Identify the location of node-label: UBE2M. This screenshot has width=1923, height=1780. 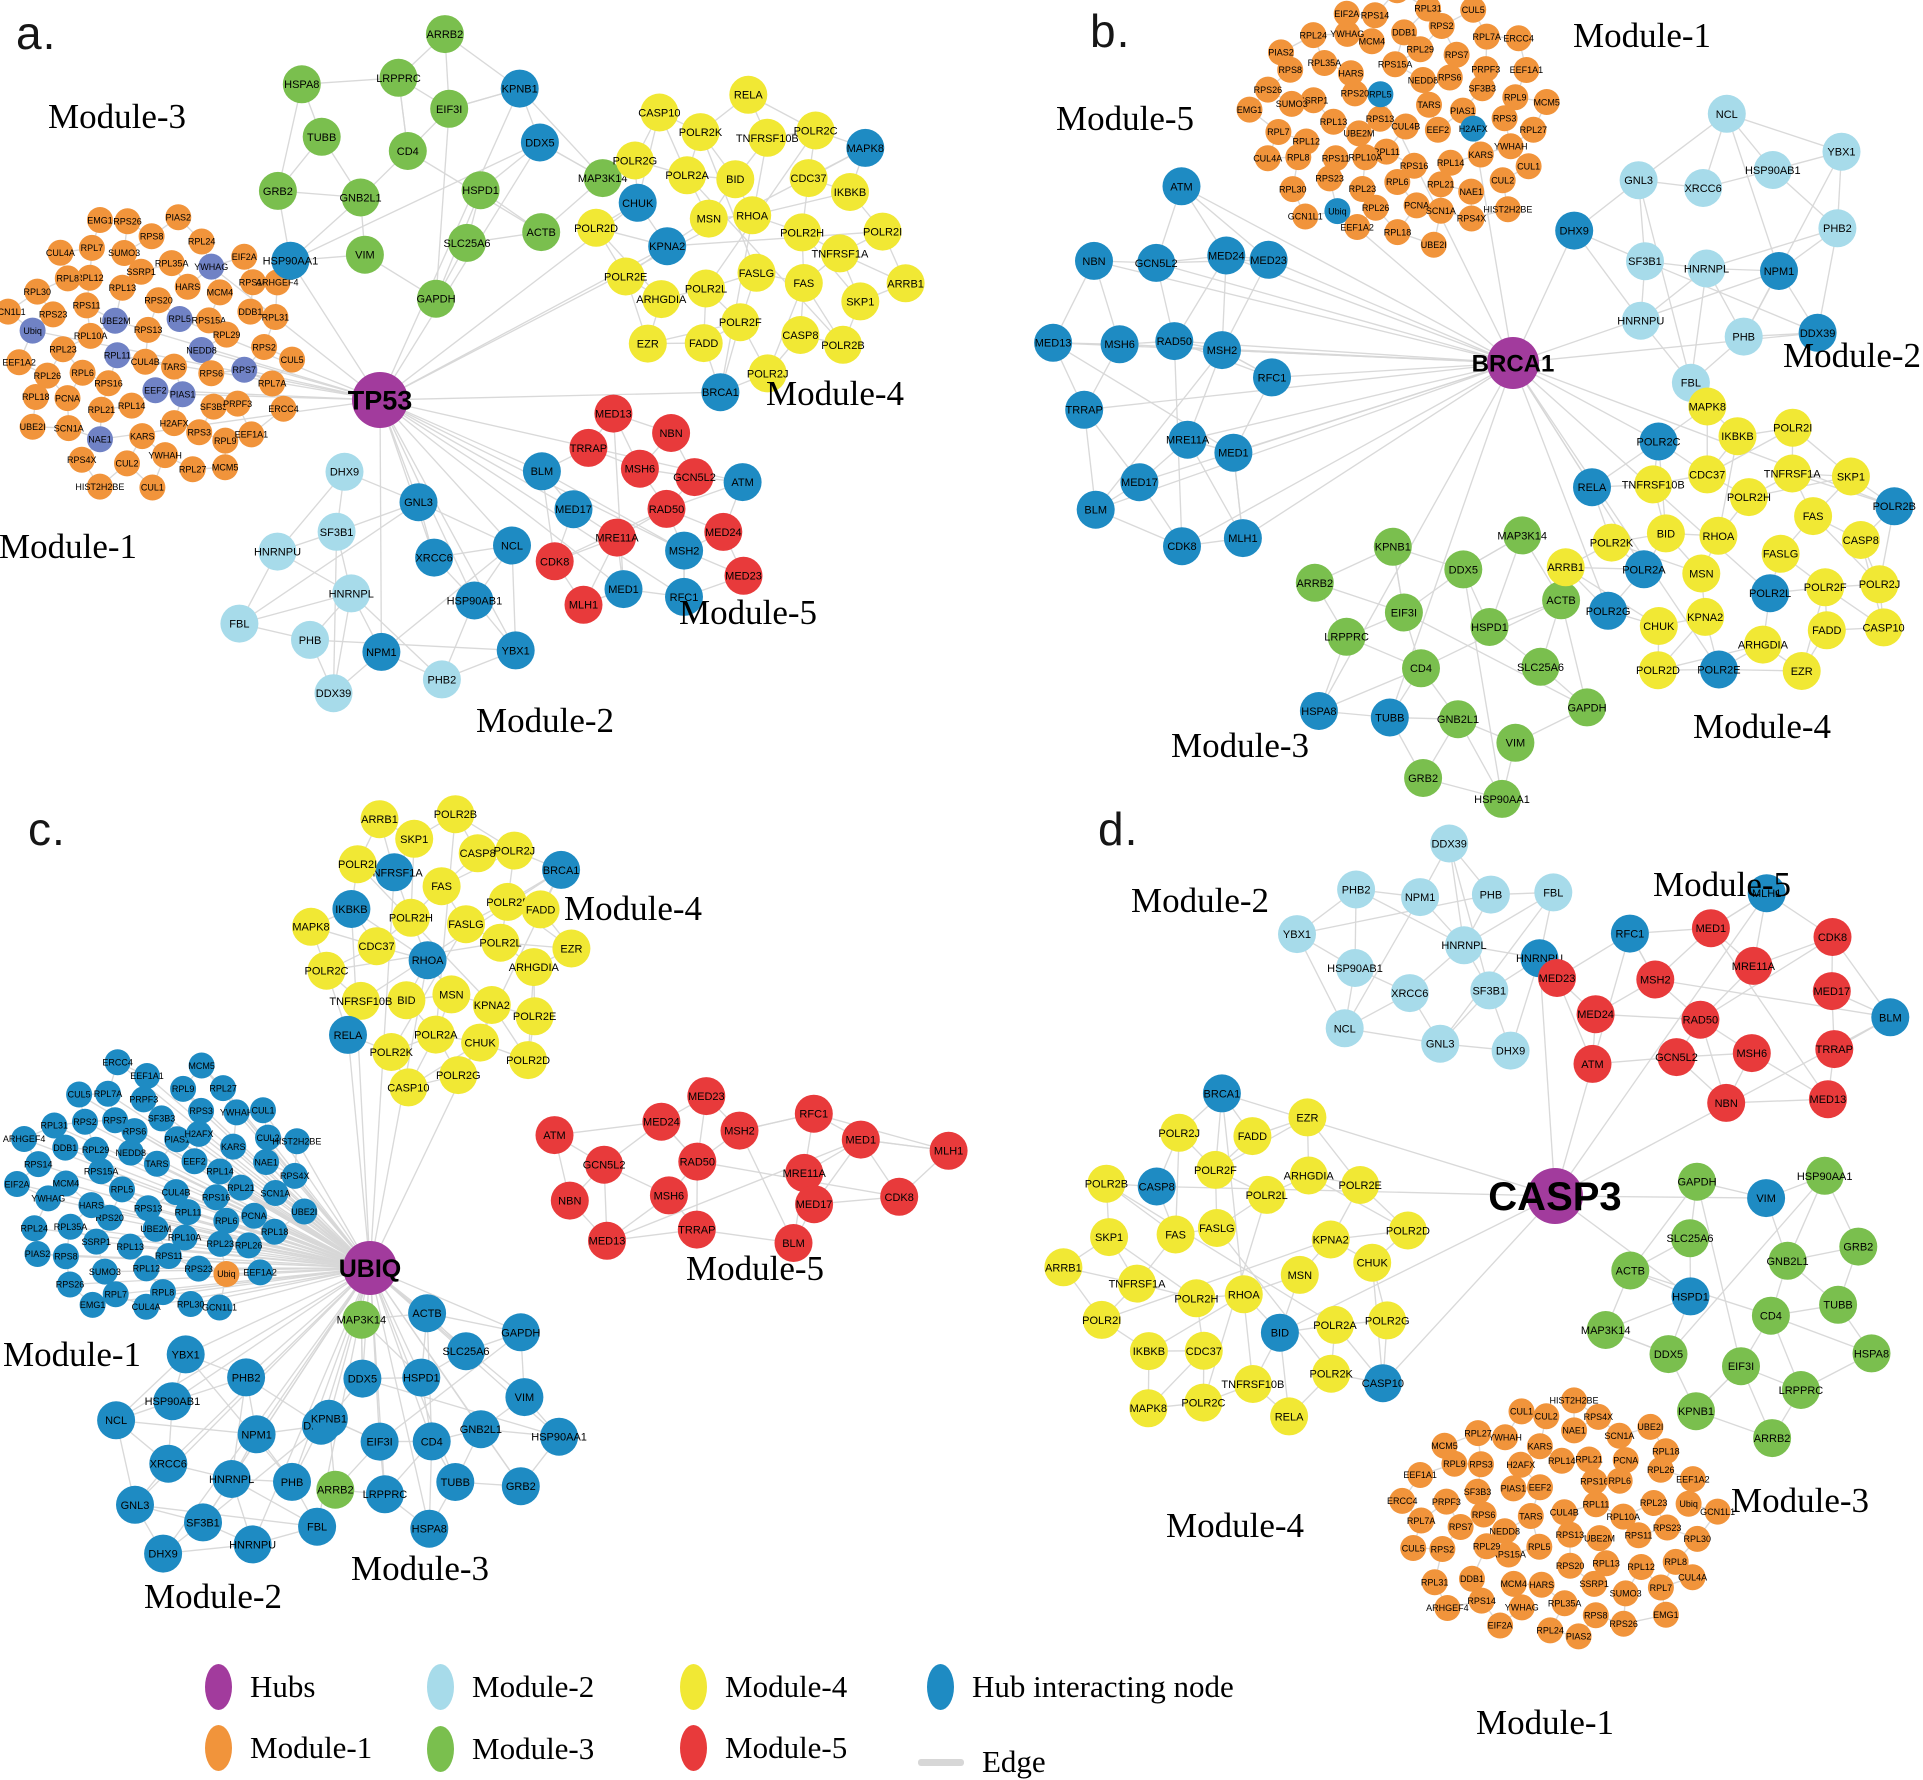
(155, 1229).